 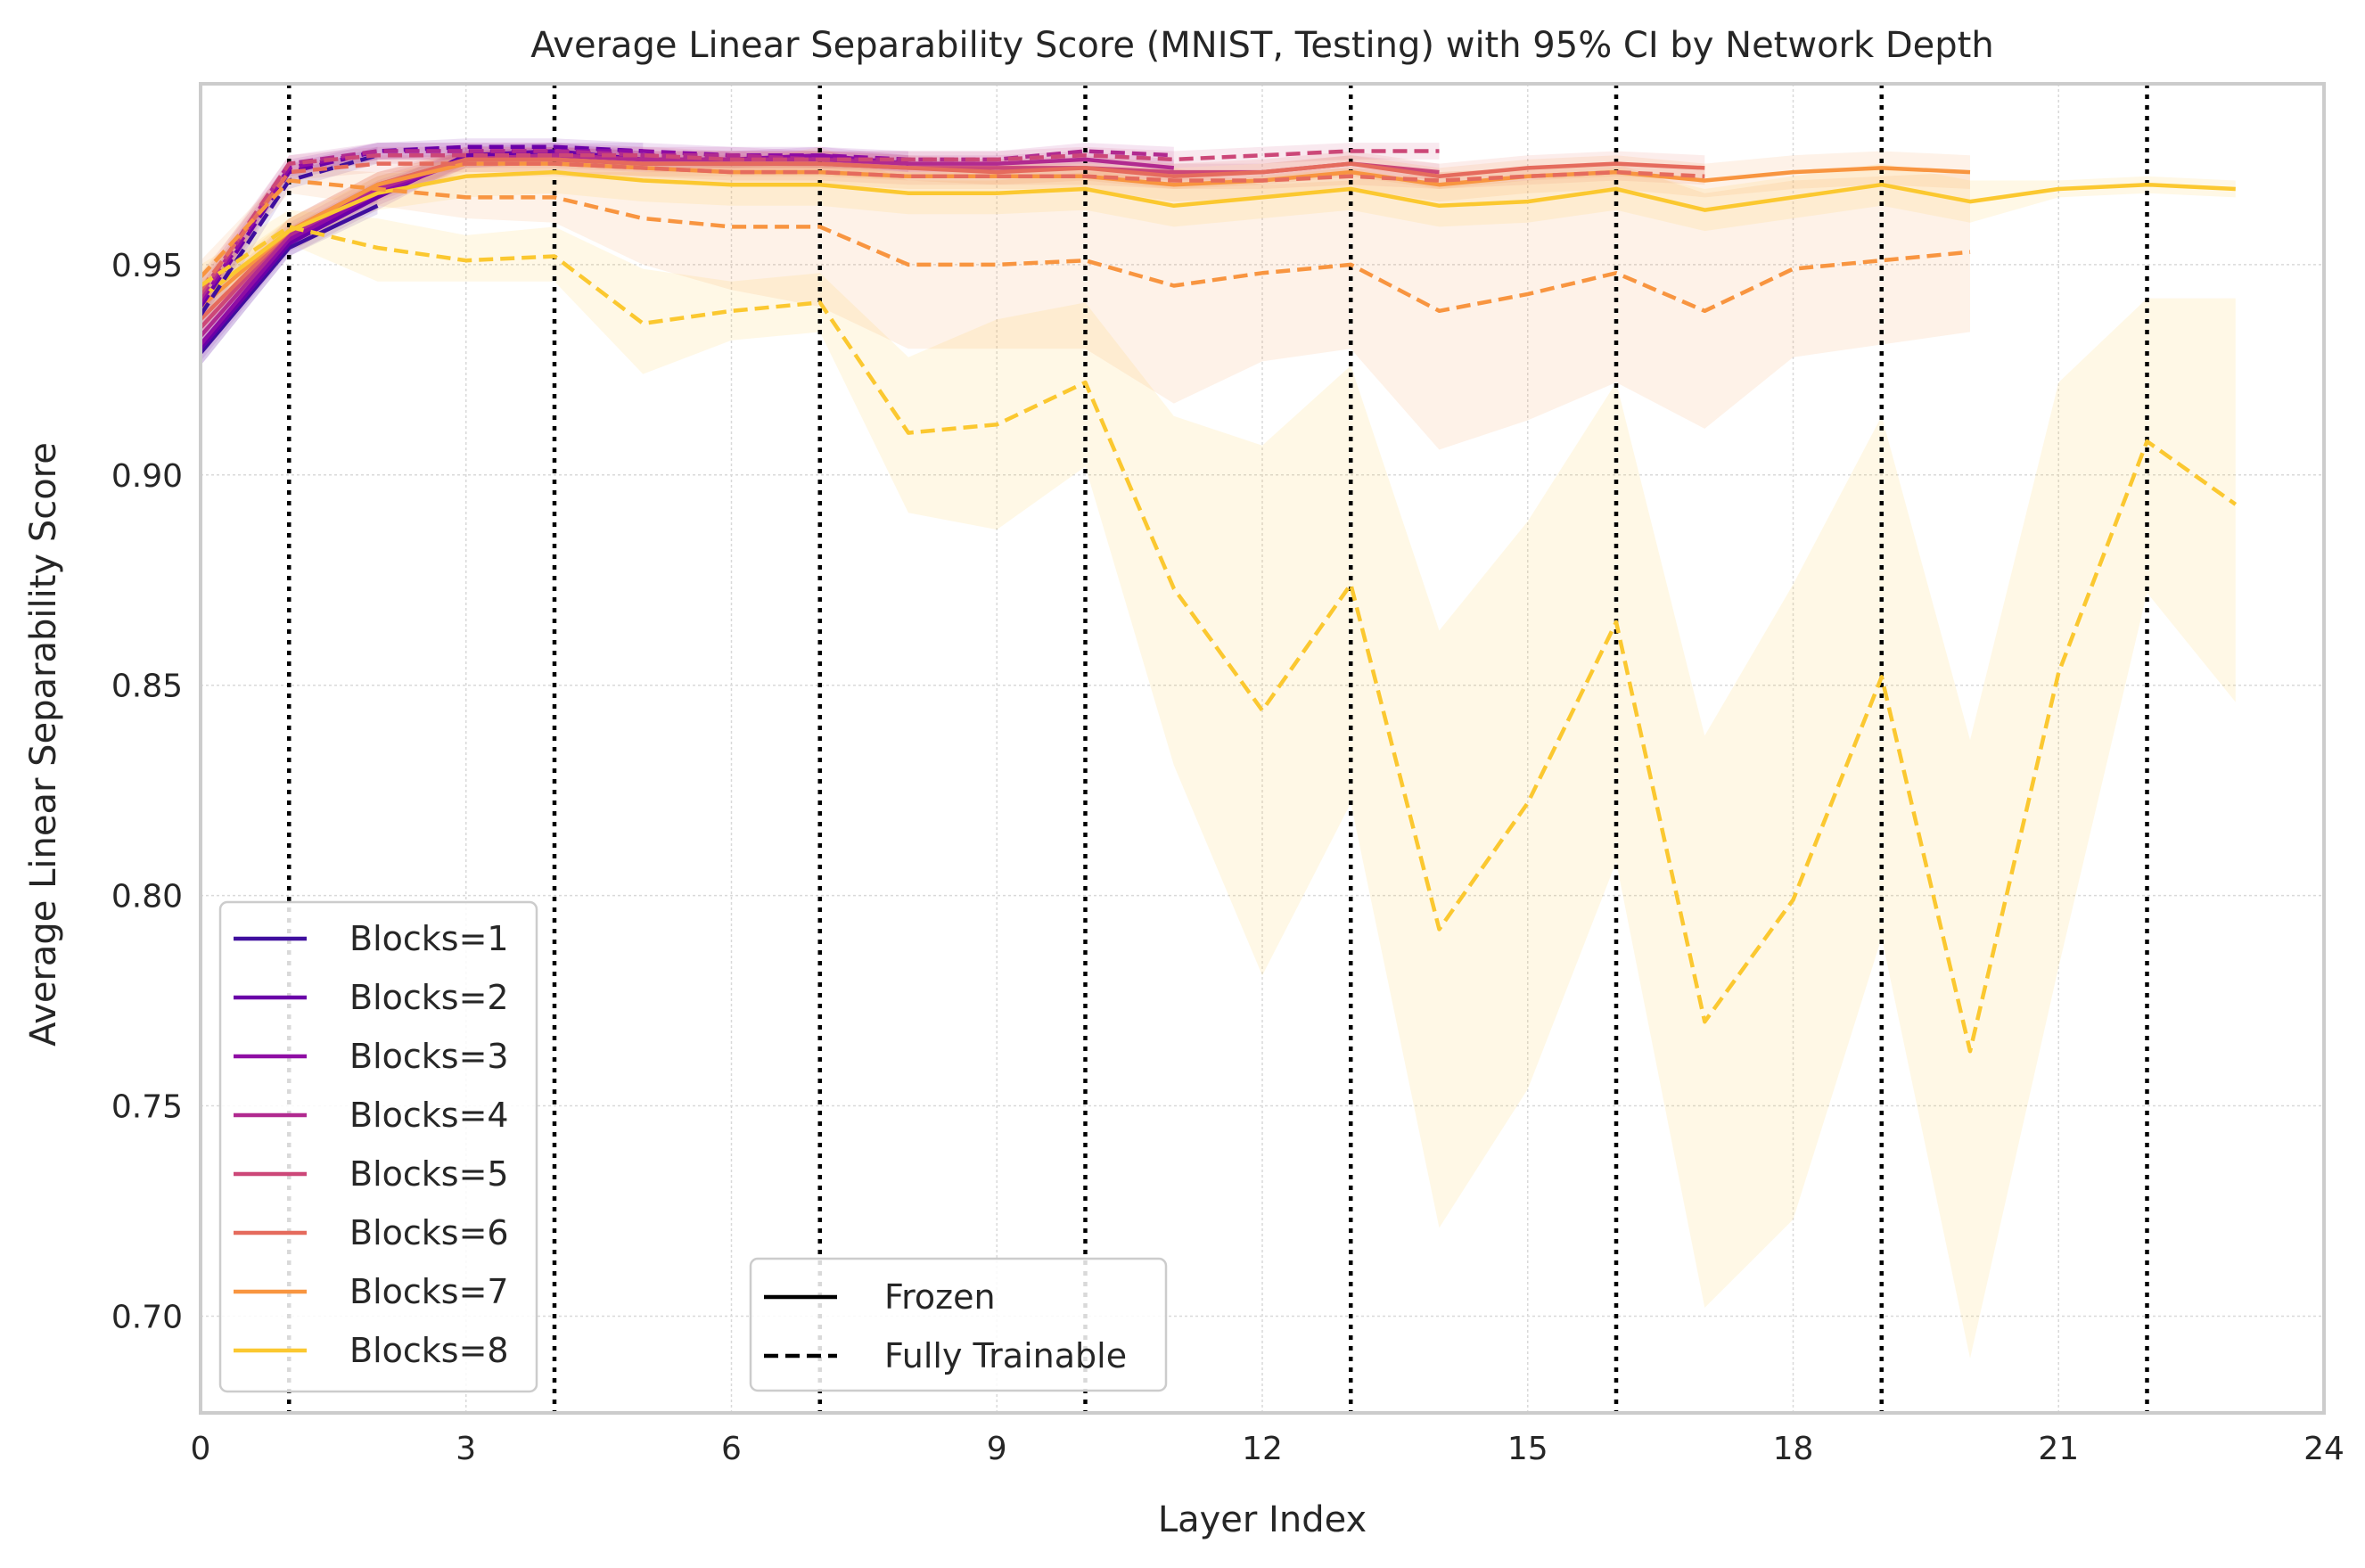 I want to click on x-tick-label: 15, so click(x=1527, y=1449).